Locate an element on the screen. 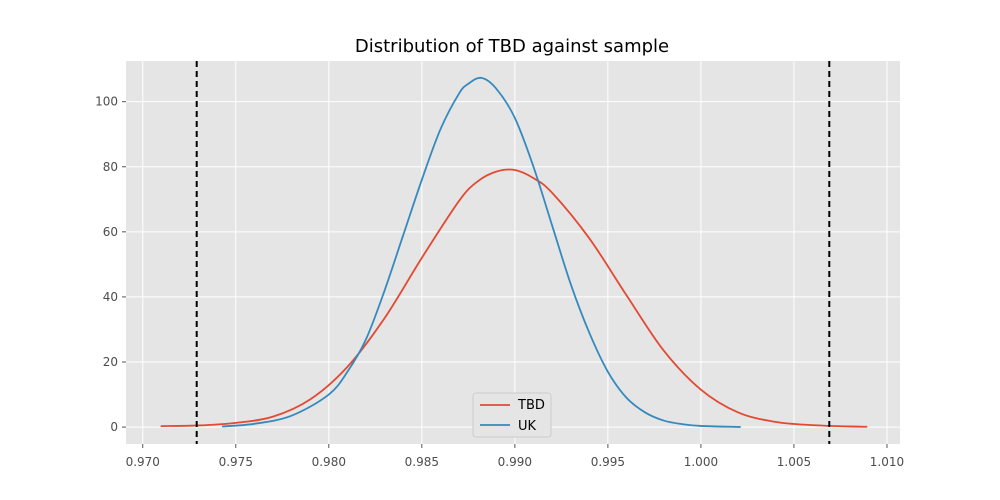 The width and height of the screenshot is (1000, 500). y-tick-label: 100 is located at coordinates (106, 102).